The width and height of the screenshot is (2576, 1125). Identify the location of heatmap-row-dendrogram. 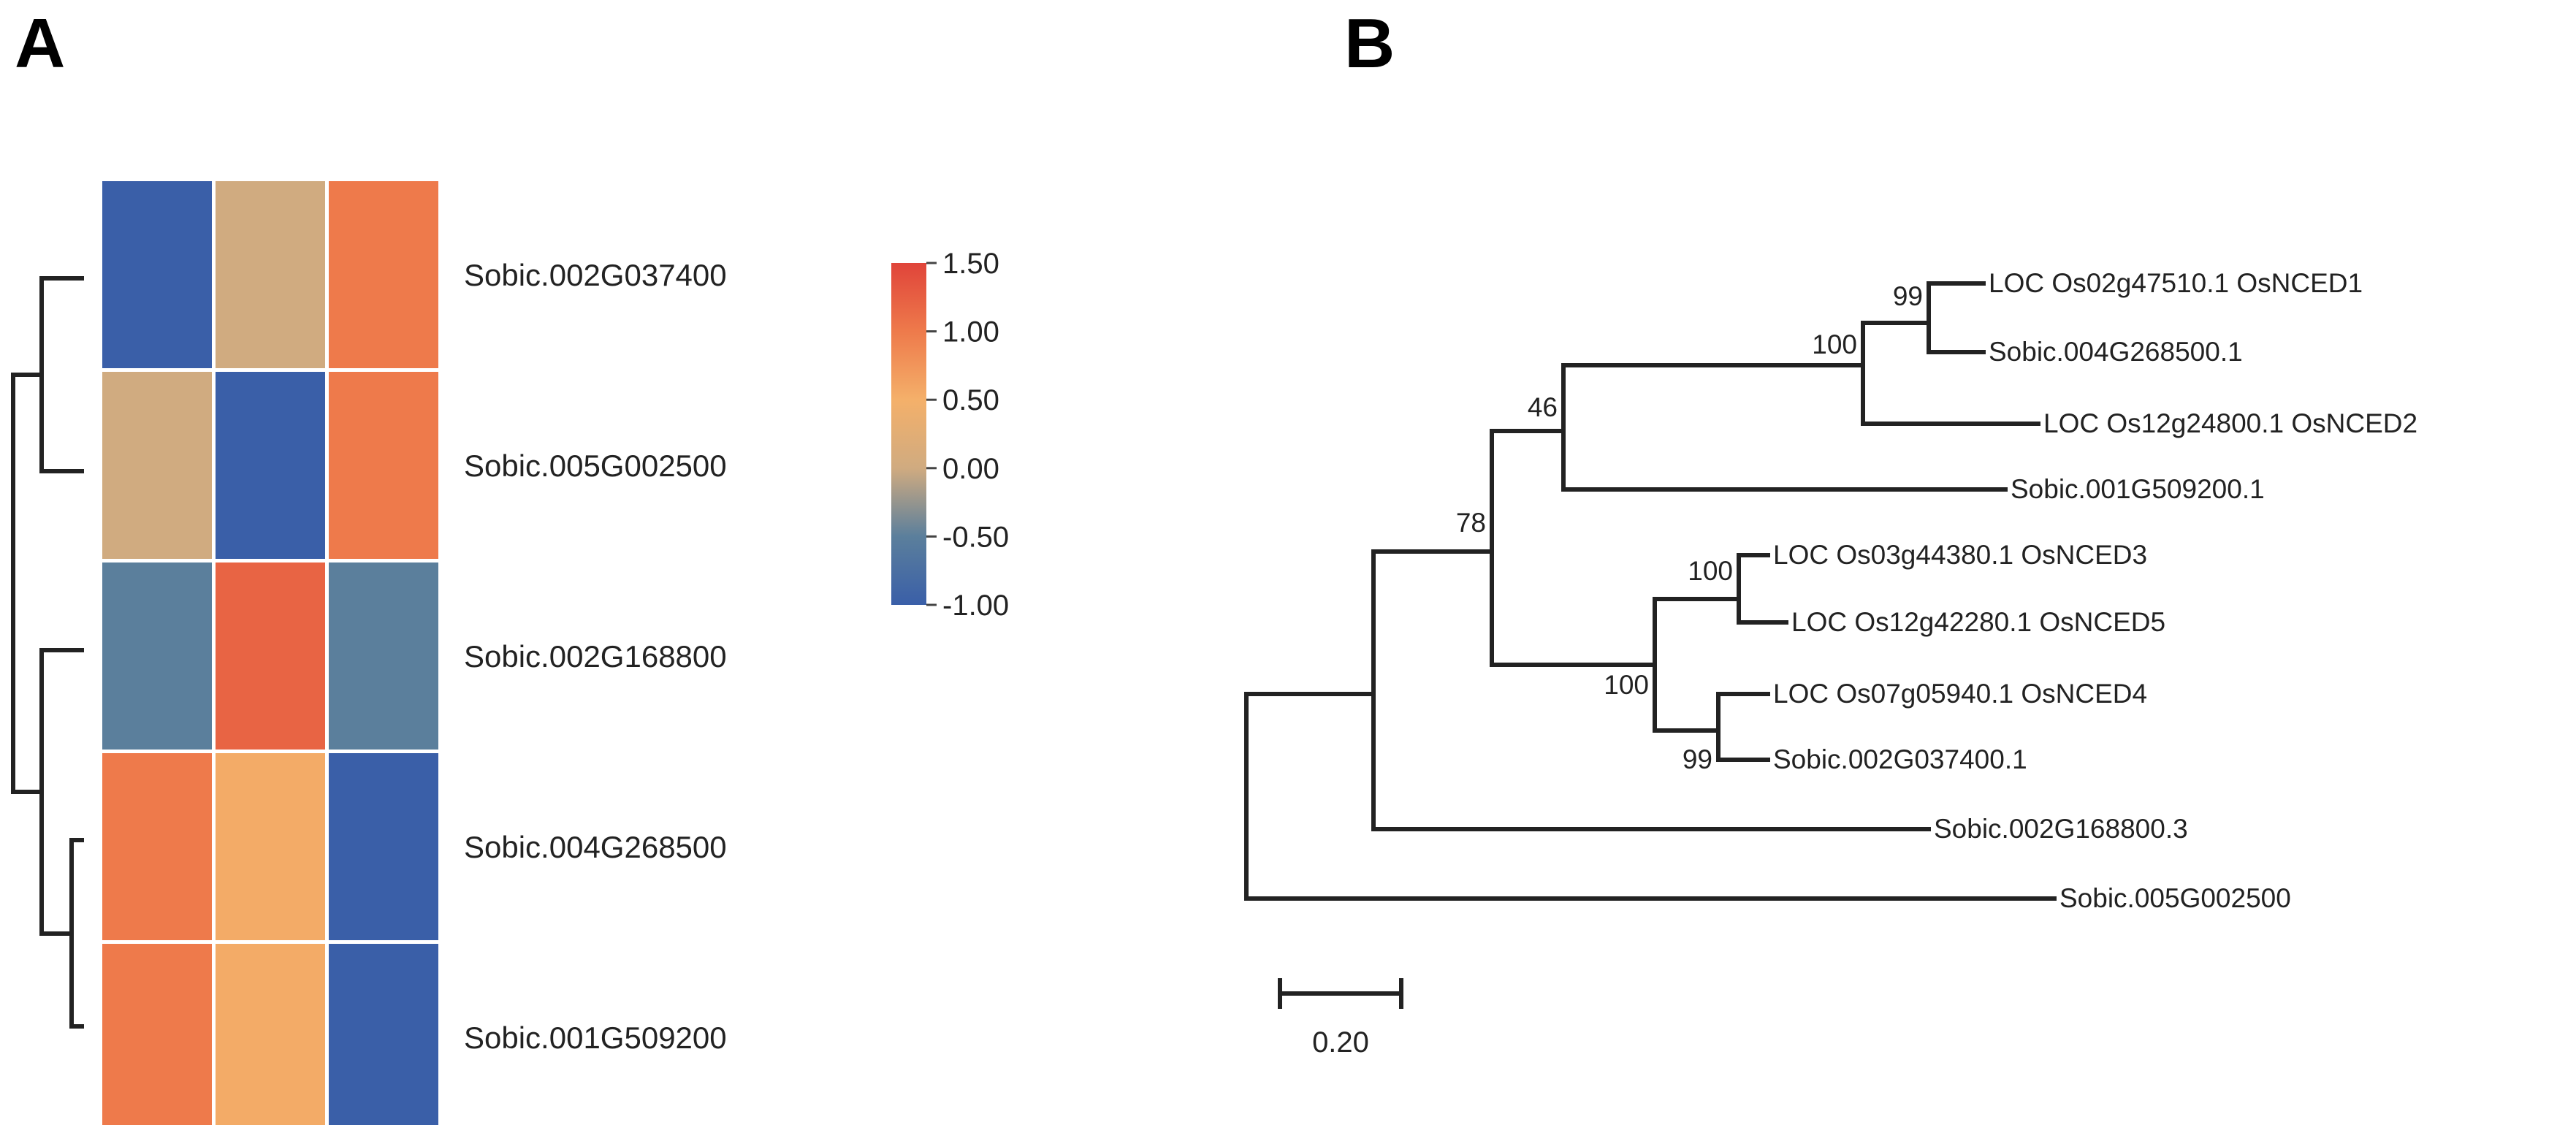
(47, 652).